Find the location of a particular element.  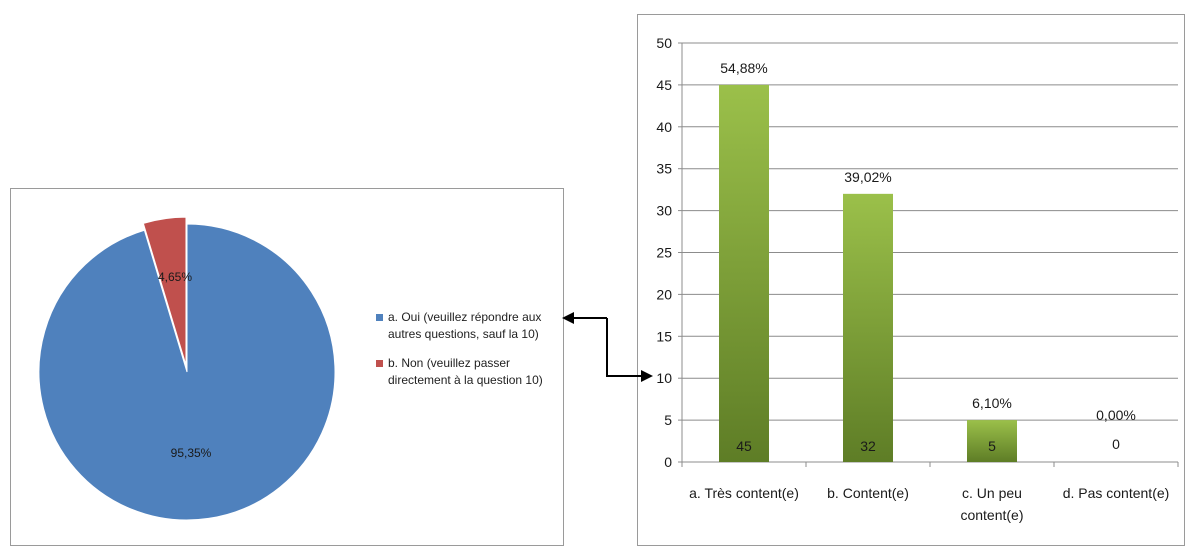

bar-value-label: 45 is located at coordinates (744, 446).